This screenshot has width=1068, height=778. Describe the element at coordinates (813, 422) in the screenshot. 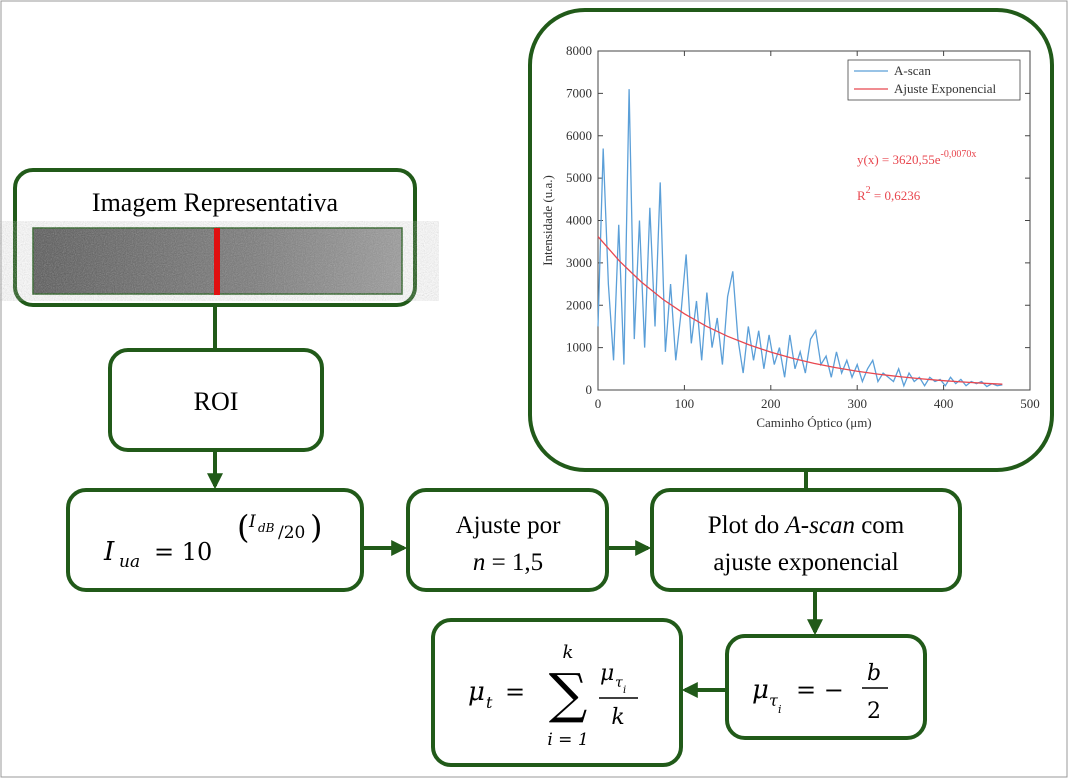

I see `x-axis-label: Caminho Óptico (μm)` at that location.